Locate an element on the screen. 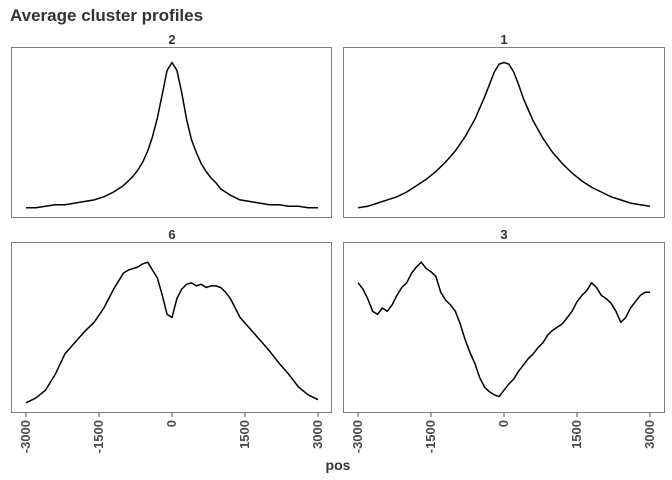 This screenshot has height=480, width=672. series-line-bottom-right is located at coordinates (503, 329).